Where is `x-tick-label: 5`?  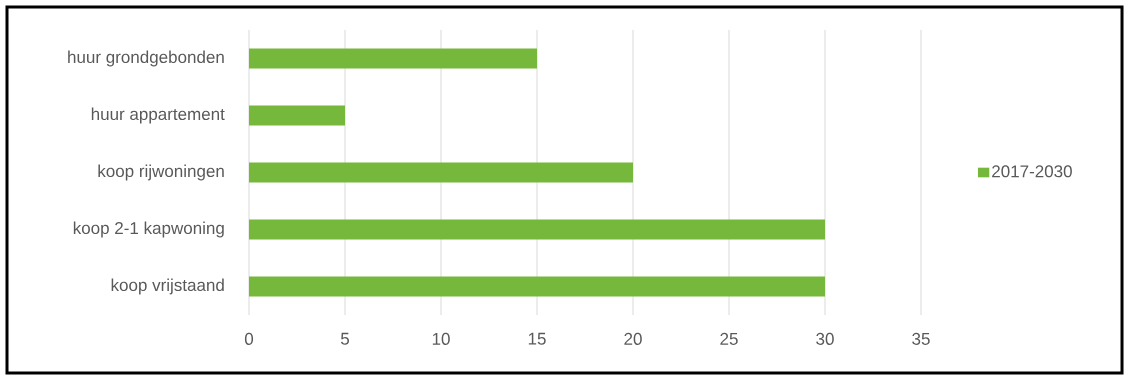
x-tick-label: 5 is located at coordinates (345, 338).